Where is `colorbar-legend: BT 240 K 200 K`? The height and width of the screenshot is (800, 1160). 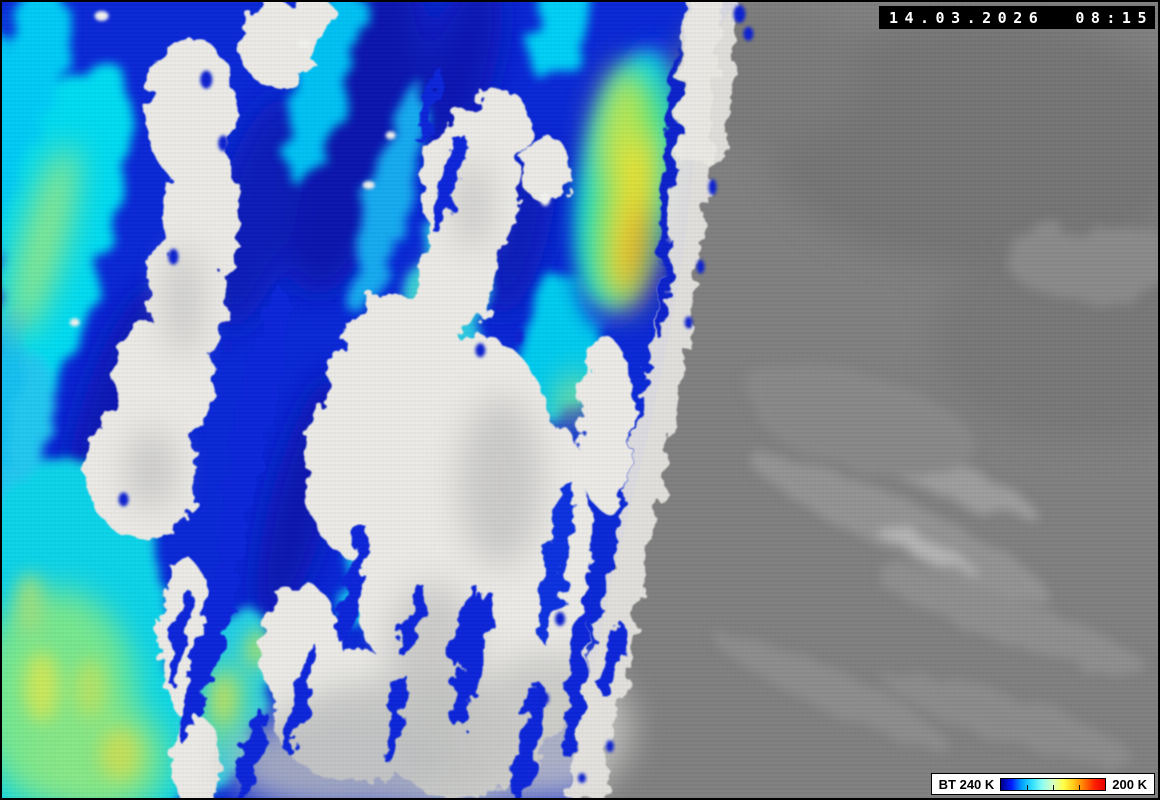
colorbar-legend: BT 240 K 200 K is located at coordinates (1042, 784).